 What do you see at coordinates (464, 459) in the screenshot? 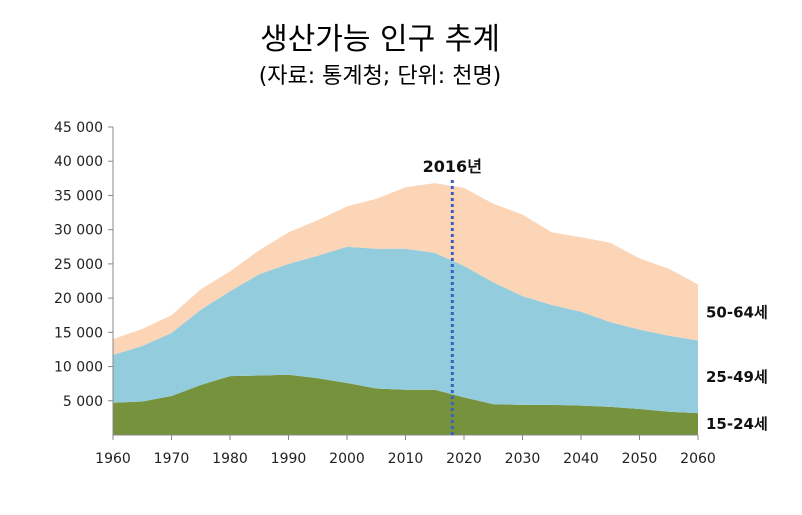
I see `x-tick-label: 2020` at bounding box center [464, 459].